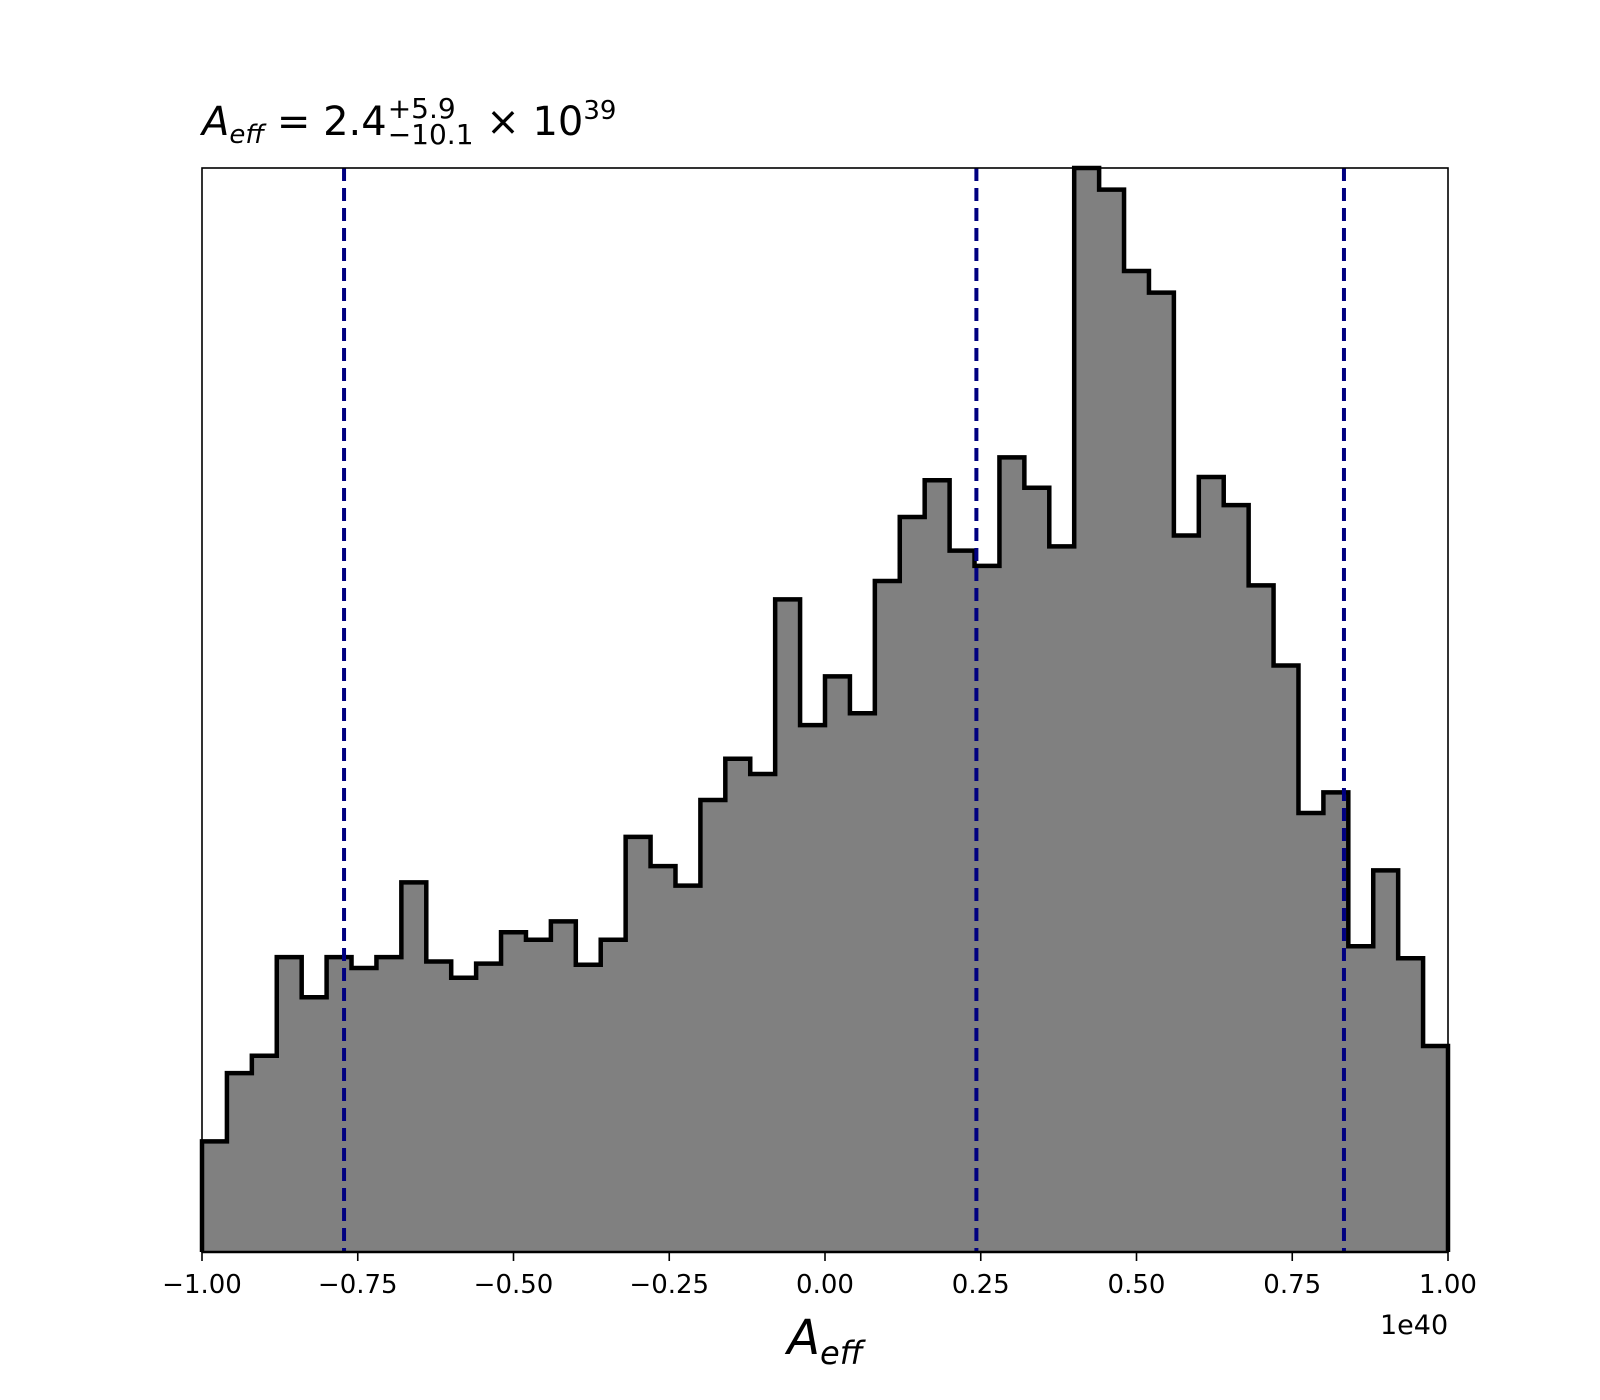 The height and width of the screenshot is (1400, 1600). Describe the element at coordinates (331, 122) in the screenshot. I see `title-value: = 2.4` at that location.